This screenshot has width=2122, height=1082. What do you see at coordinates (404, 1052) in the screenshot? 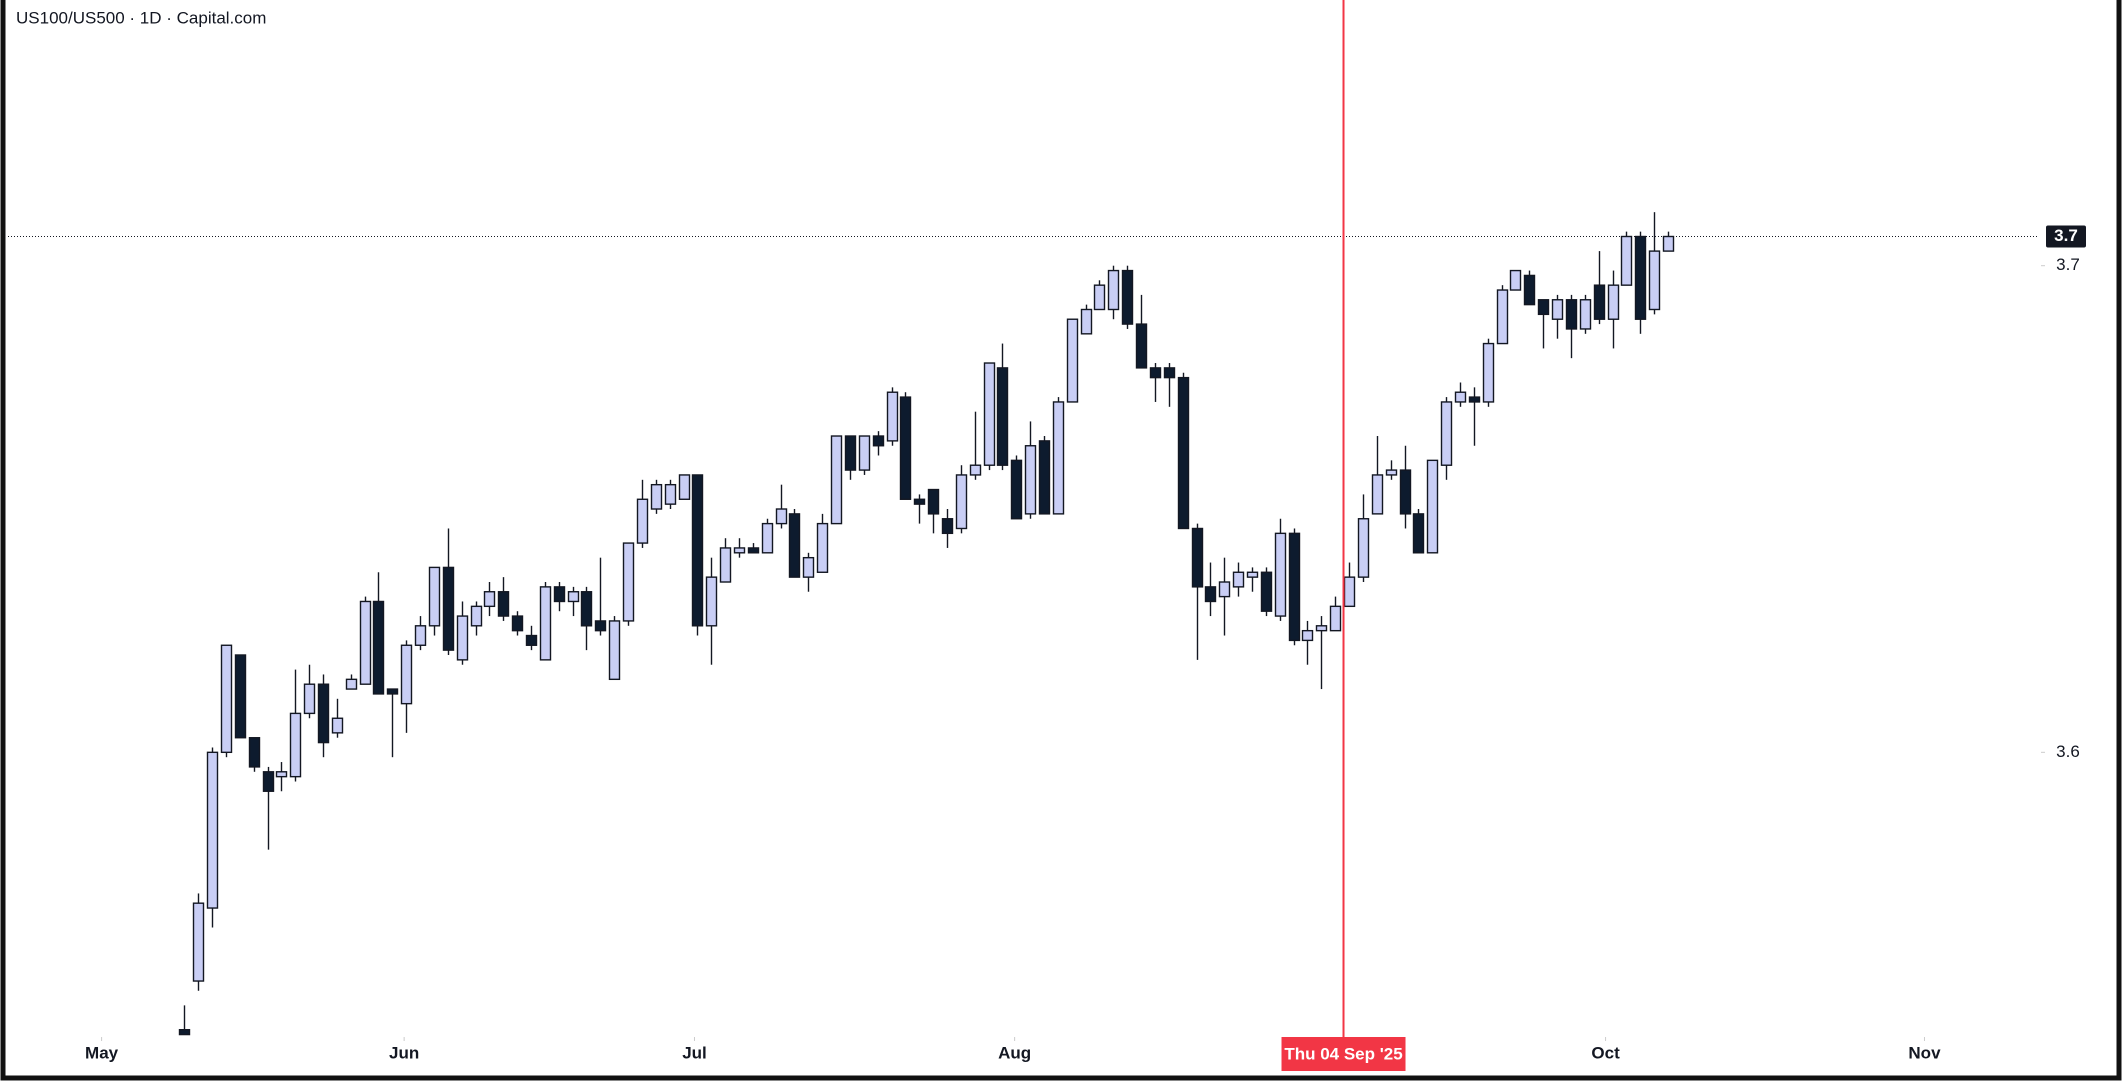
I see `x-tick-label: Jun` at bounding box center [404, 1052].